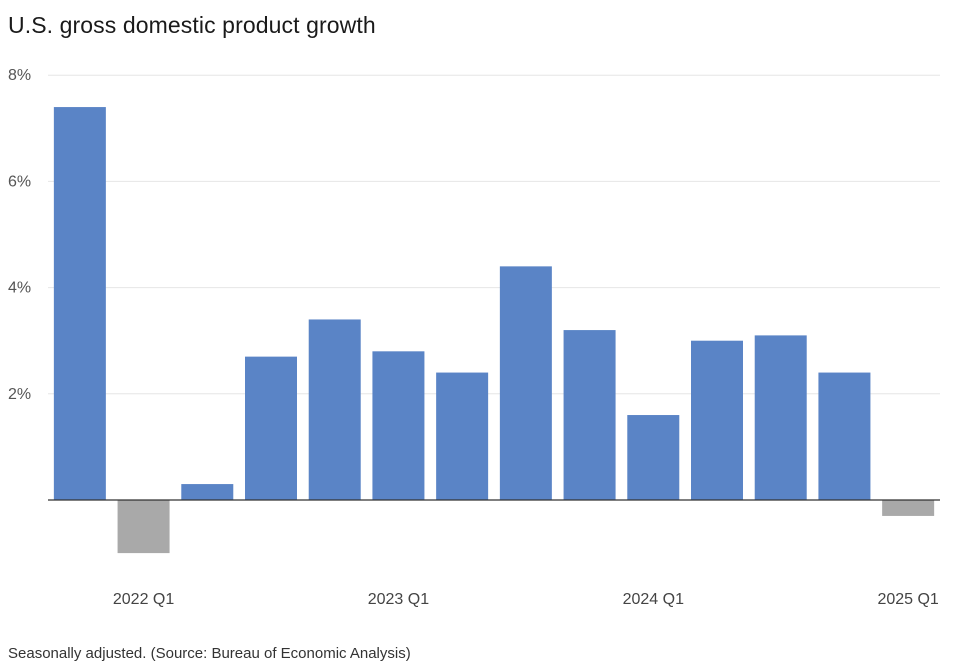 The image size is (965, 668). I want to click on bar-2022-q2, so click(207, 492).